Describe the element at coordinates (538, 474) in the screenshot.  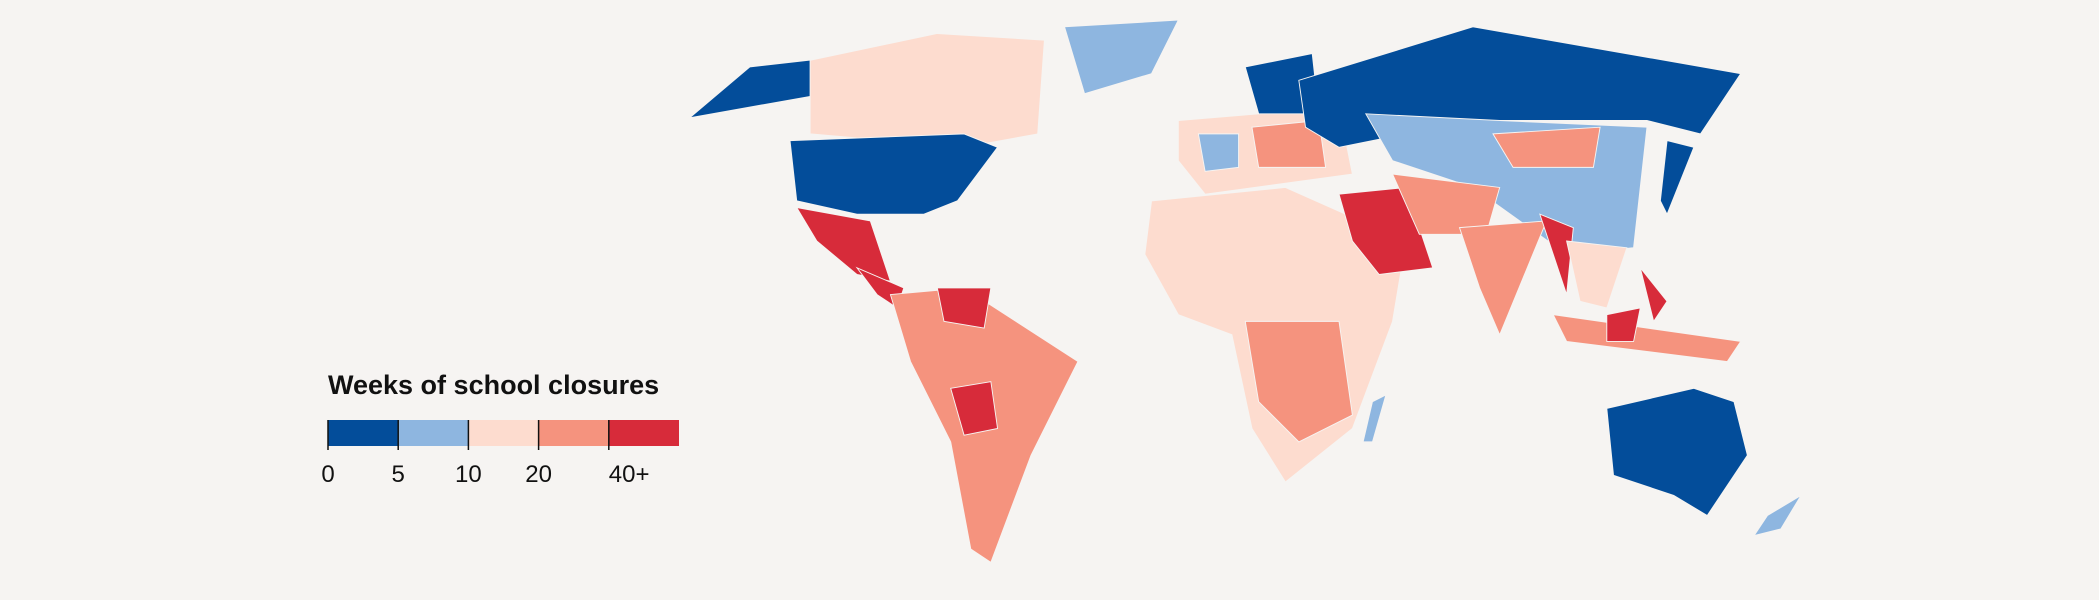
I see `legend-tick-label: 20` at that location.